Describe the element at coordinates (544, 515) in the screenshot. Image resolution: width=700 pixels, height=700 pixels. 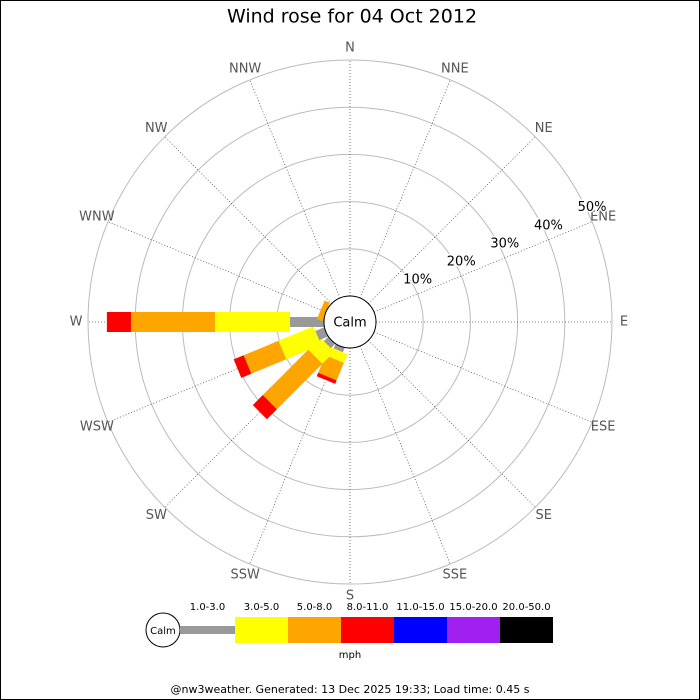
I see `direction-label: SE` at that location.